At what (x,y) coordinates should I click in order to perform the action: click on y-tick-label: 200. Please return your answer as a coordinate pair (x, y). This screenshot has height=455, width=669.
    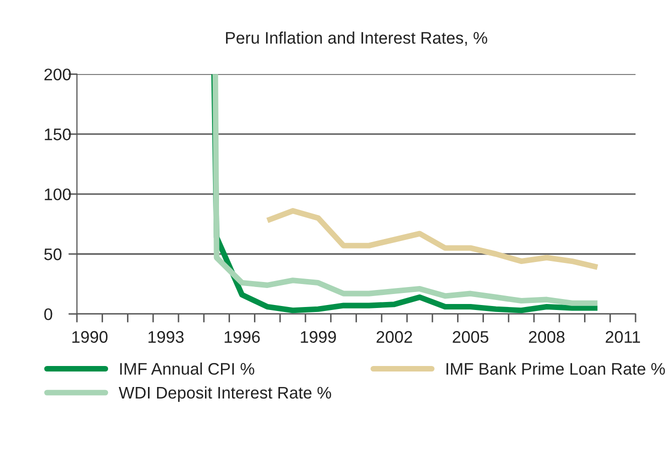
    Looking at the image, I should click on (57, 74).